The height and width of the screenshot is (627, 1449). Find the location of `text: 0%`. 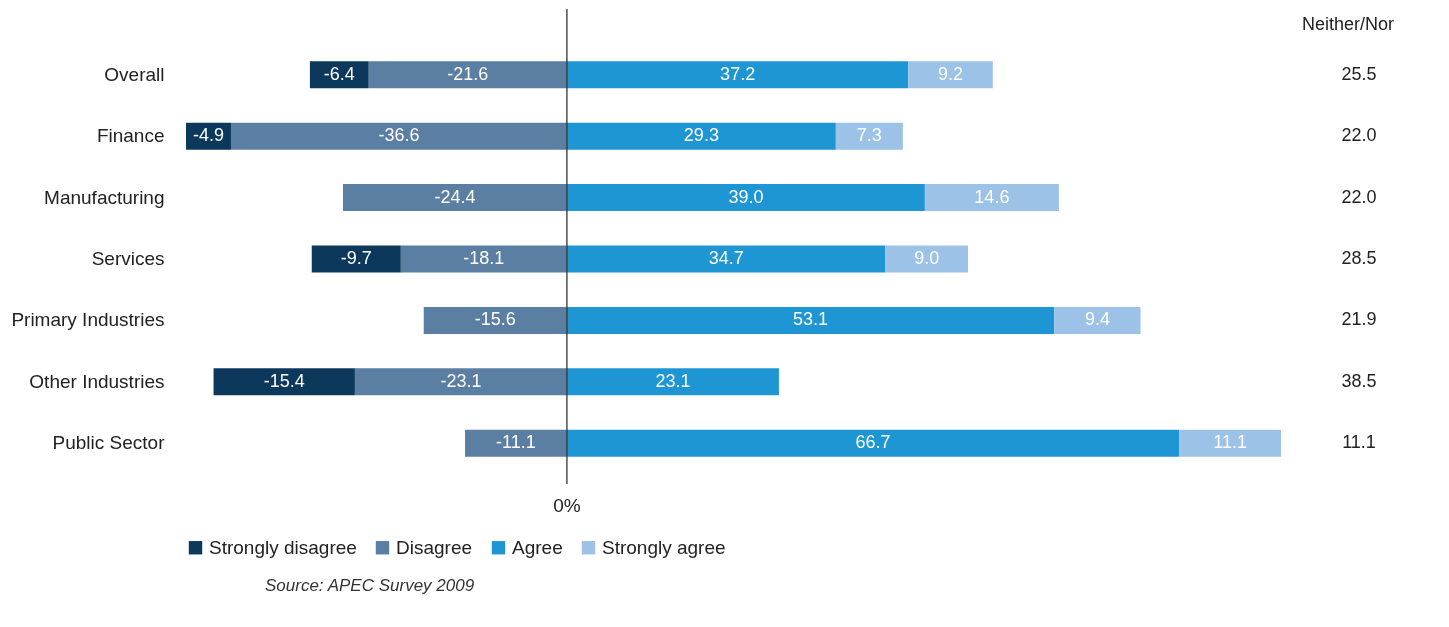

text: 0% is located at coordinates (567, 505).